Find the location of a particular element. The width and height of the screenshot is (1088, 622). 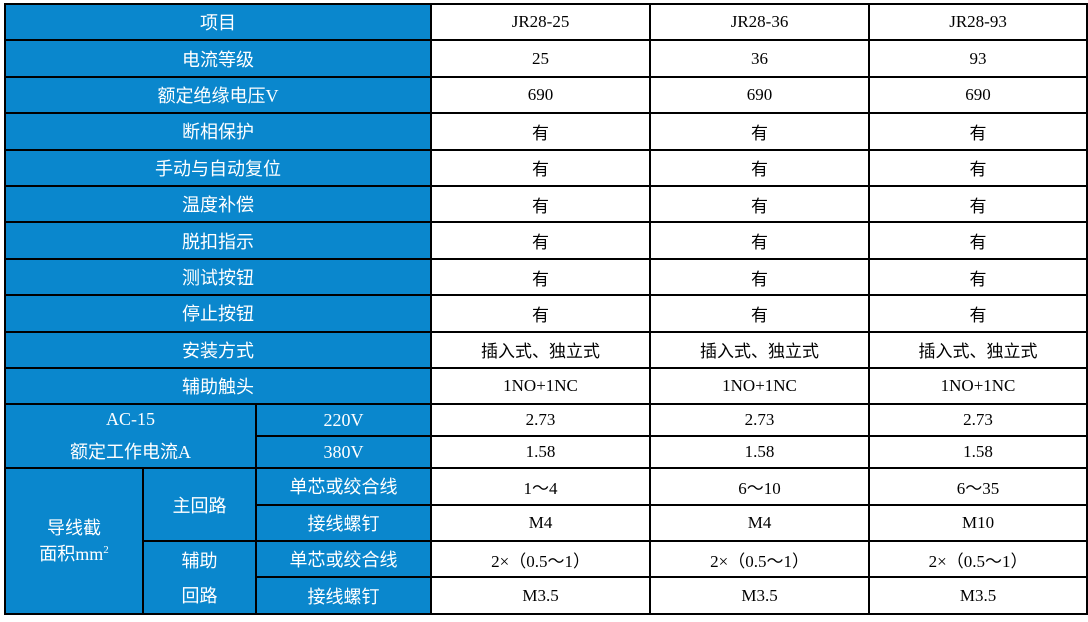

circuit-group-label-cell: 主回路 is located at coordinates (199, 504).